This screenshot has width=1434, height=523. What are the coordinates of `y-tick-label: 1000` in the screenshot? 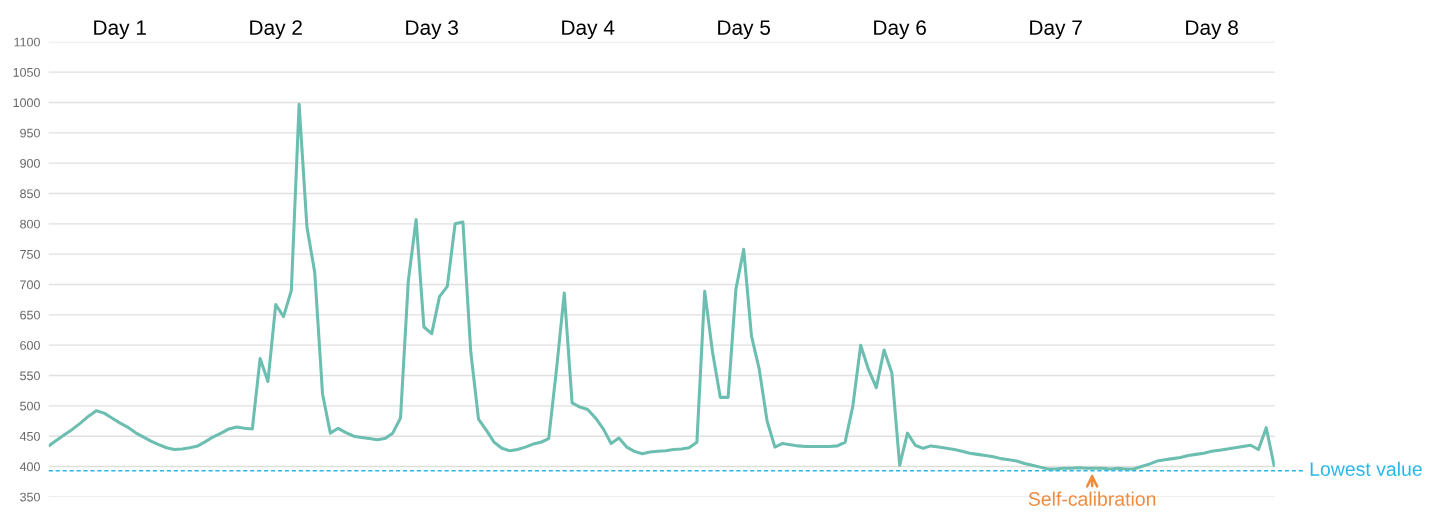 It's located at (26, 103).